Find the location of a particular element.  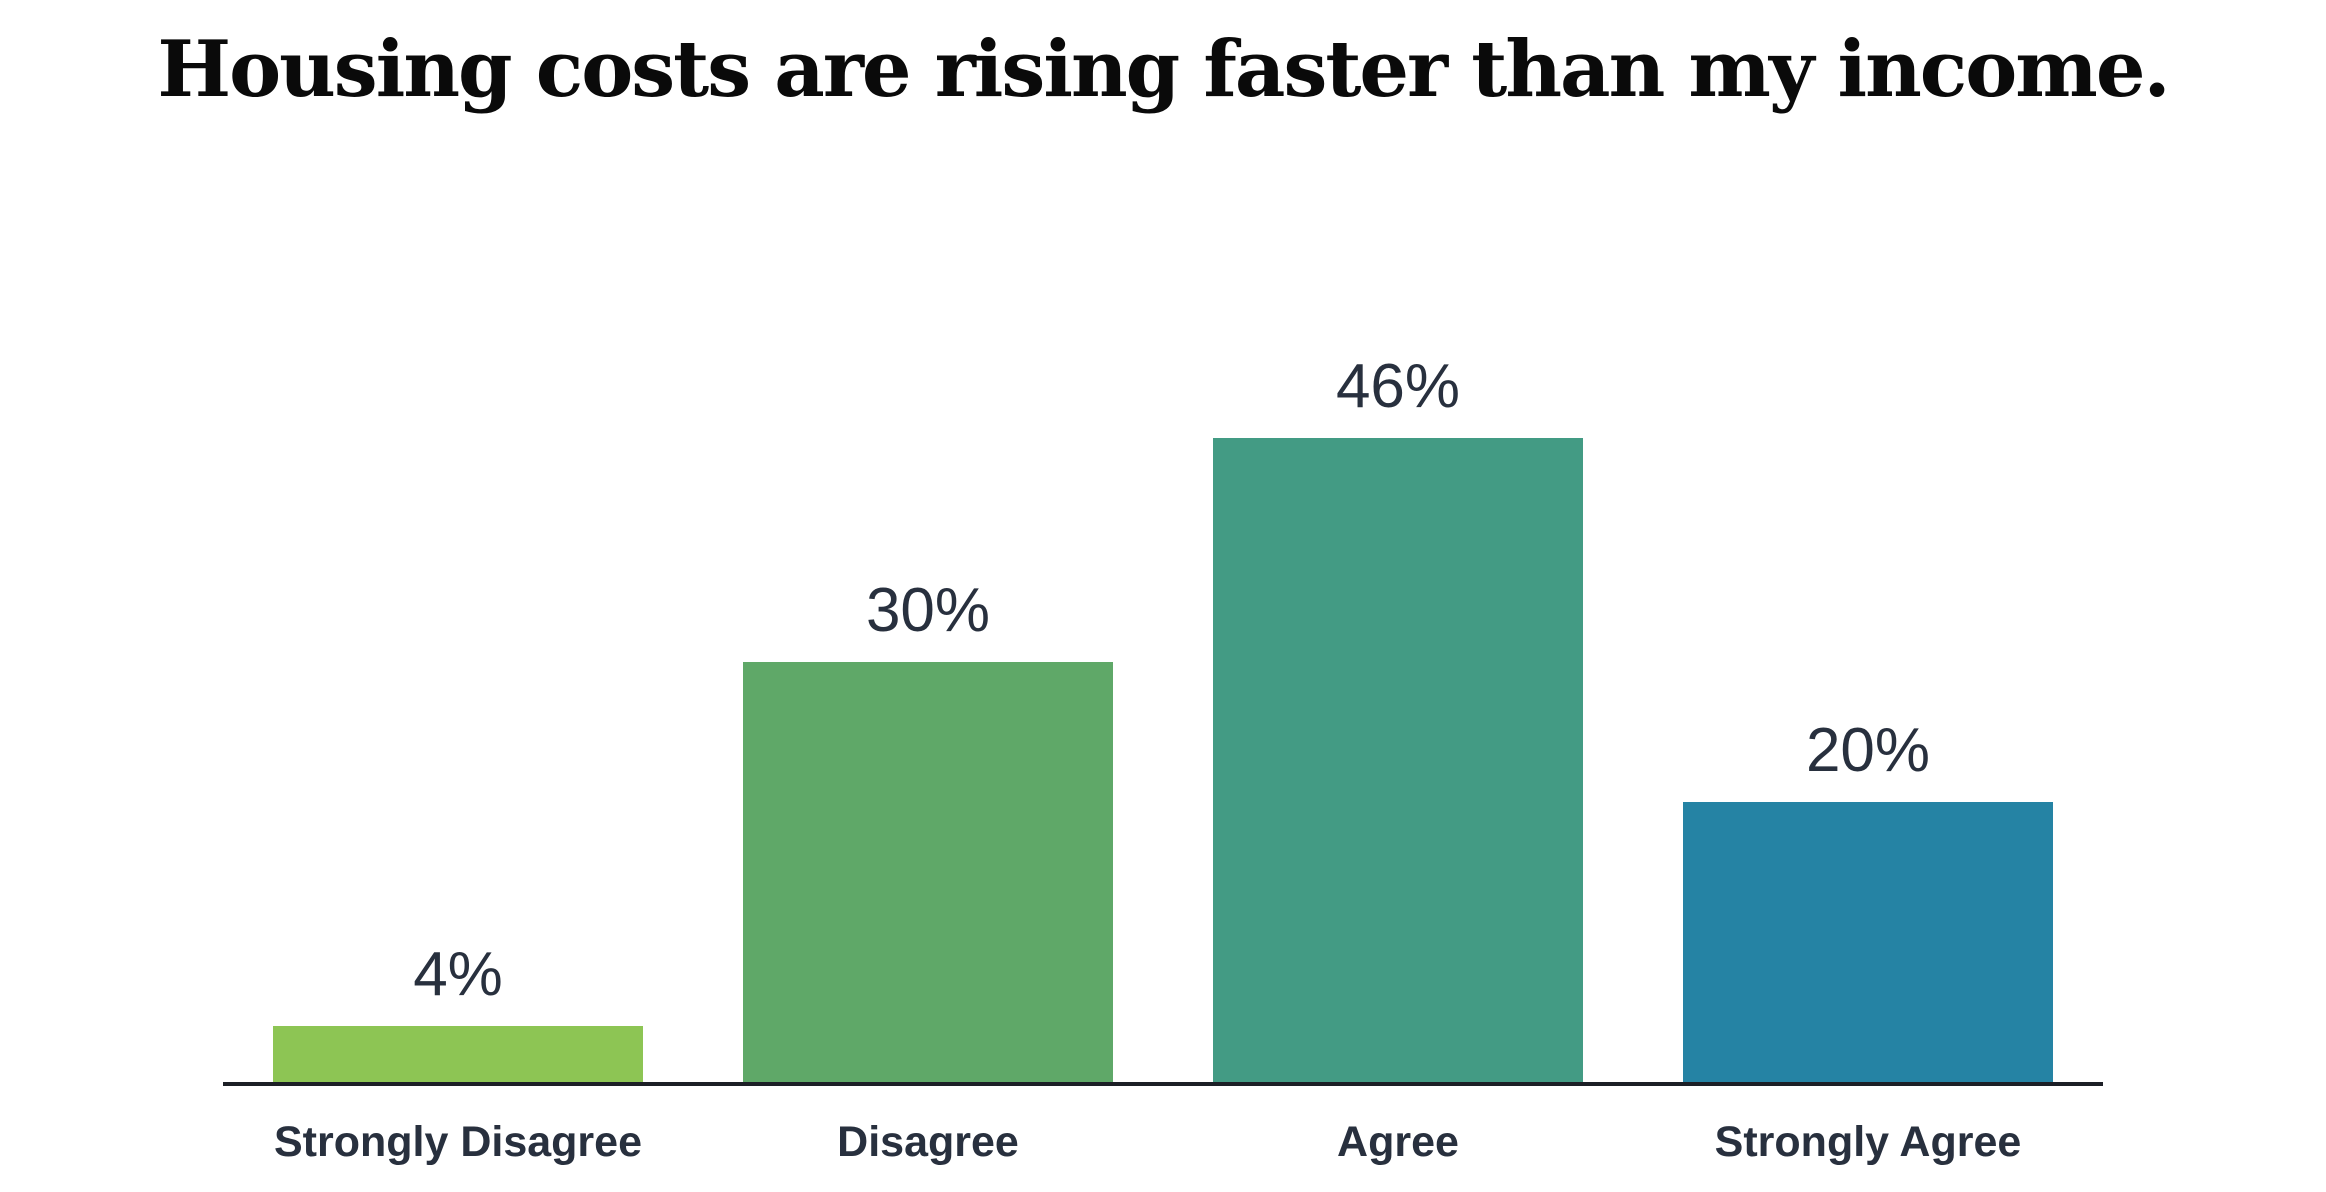

bar-value-label-strongly-agree: 20% is located at coordinates (1868, 750).